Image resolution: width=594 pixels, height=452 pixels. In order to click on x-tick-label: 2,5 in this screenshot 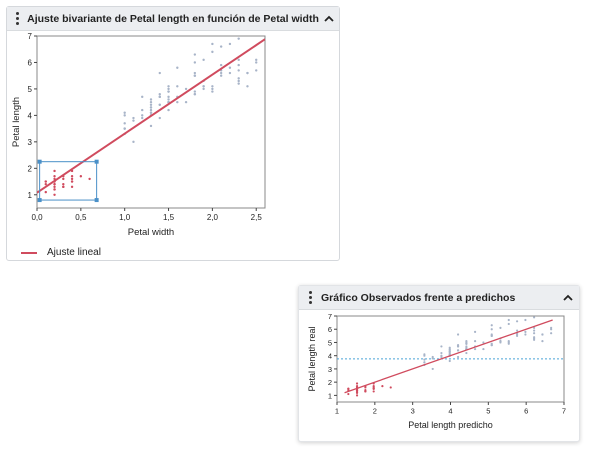, I will do `click(257, 217)`.